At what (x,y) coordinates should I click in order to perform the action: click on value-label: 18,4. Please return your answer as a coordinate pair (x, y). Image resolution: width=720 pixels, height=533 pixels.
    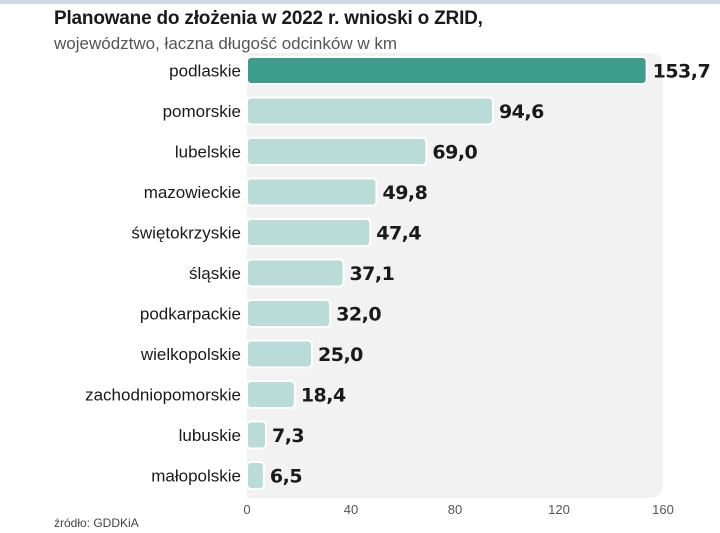
    Looking at the image, I should click on (323, 396).